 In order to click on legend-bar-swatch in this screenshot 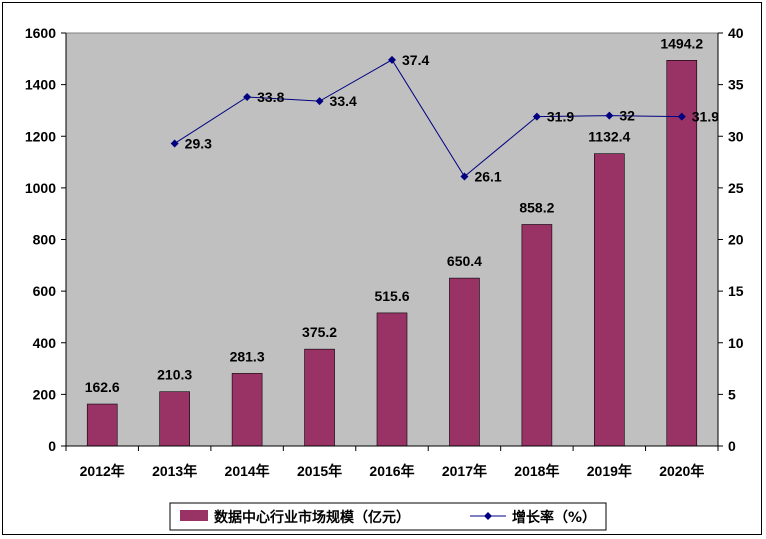, I will do `click(194, 515)`.